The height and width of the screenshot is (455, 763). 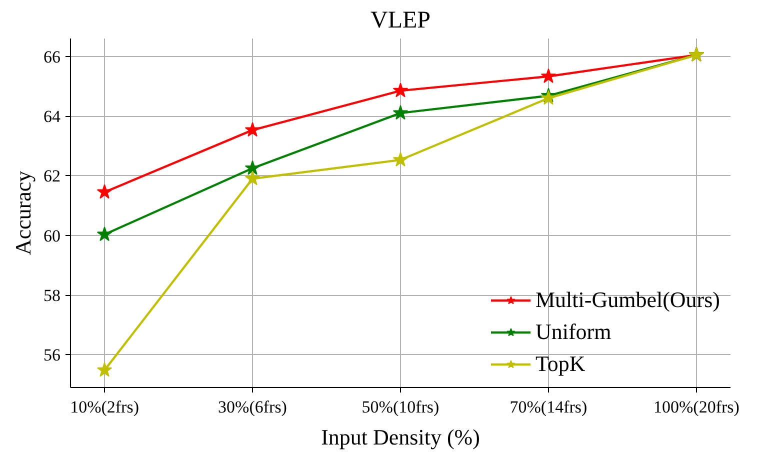 I want to click on x-tick-label: 10%(2frs), so click(x=104, y=407).